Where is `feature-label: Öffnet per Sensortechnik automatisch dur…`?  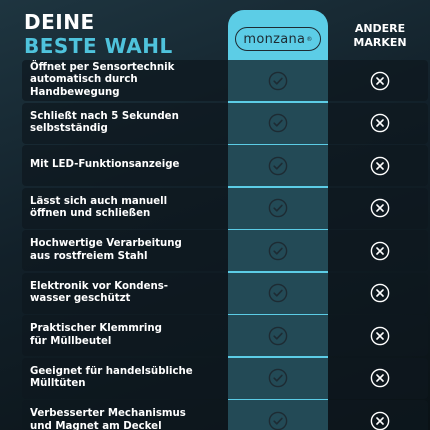 feature-label: Öffnet per Sensortechnik automatisch dur… is located at coordinates (102, 79).